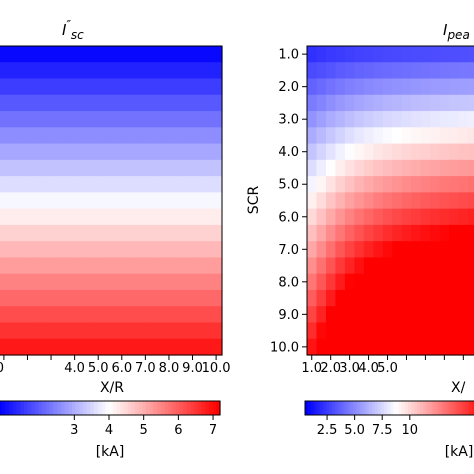 This screenshot has width=474, height=474. Describe the element at coordinates (178, 430) in the screenshot. I see `colorbar-tick-label: 6` at that location.